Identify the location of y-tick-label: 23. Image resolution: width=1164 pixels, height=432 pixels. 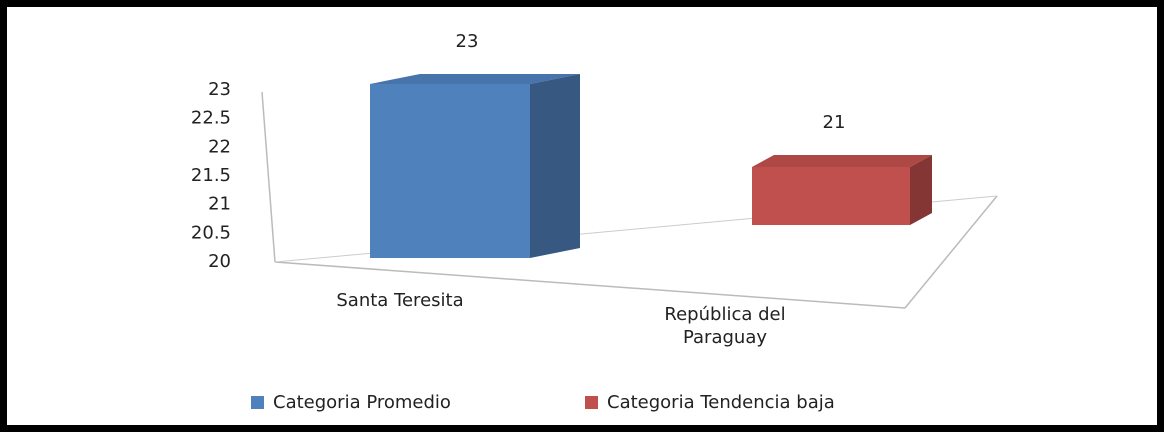
(219, 89).